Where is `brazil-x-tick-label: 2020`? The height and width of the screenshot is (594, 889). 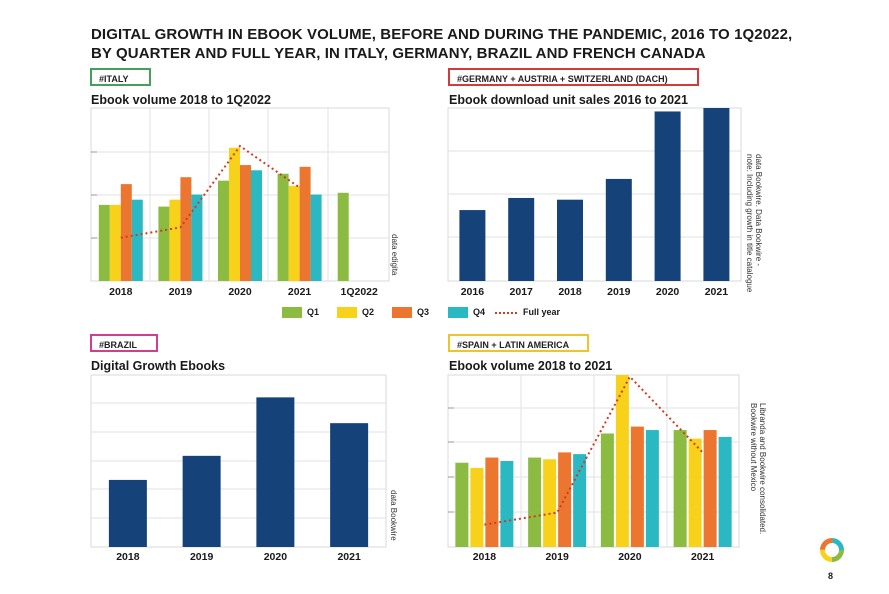 brazil-x-tick-label: 2020 is located at coordinates (276, 557).